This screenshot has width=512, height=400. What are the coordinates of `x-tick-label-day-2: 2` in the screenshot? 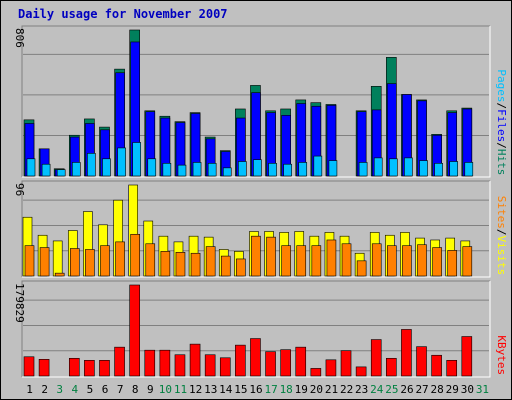 It's located at (44, 389).